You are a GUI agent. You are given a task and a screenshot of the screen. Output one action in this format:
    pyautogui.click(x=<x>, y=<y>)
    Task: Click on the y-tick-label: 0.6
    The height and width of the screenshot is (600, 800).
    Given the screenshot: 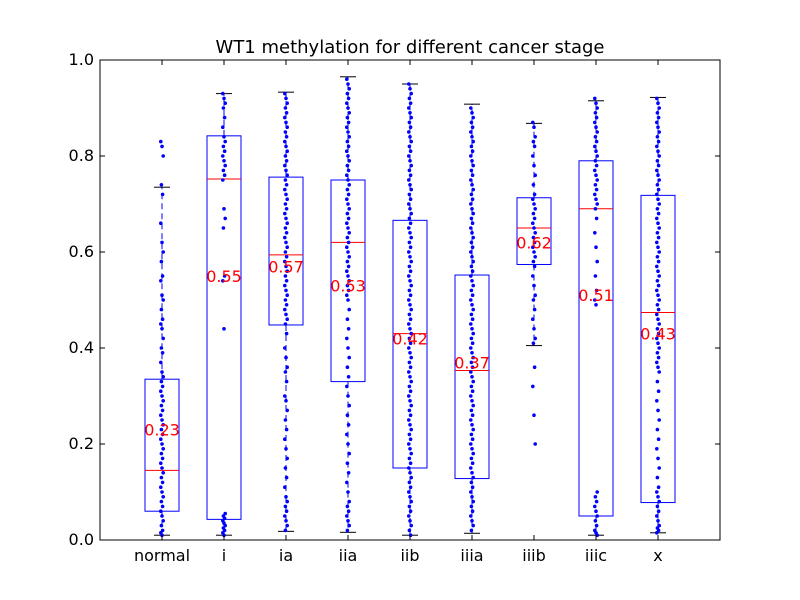 What is the action you would take?
    pyautogui.click(x=81, y=251)
    